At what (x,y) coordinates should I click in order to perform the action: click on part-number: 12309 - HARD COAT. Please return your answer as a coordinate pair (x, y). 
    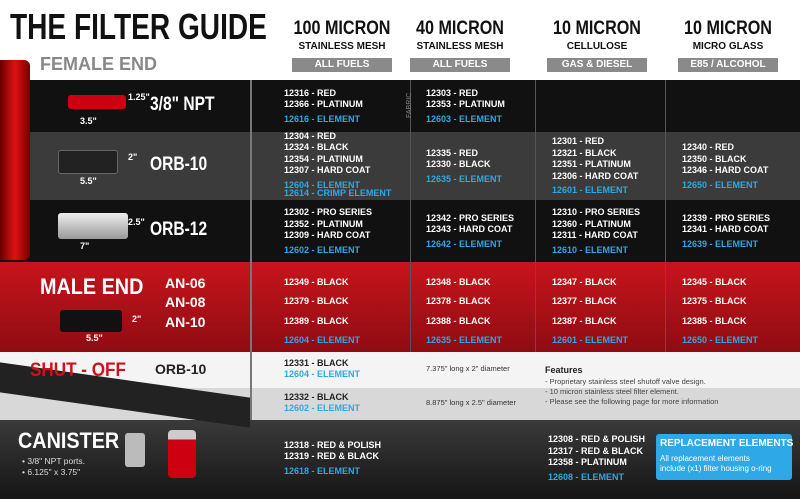
    Looking at the image, I should click on (327, 235).